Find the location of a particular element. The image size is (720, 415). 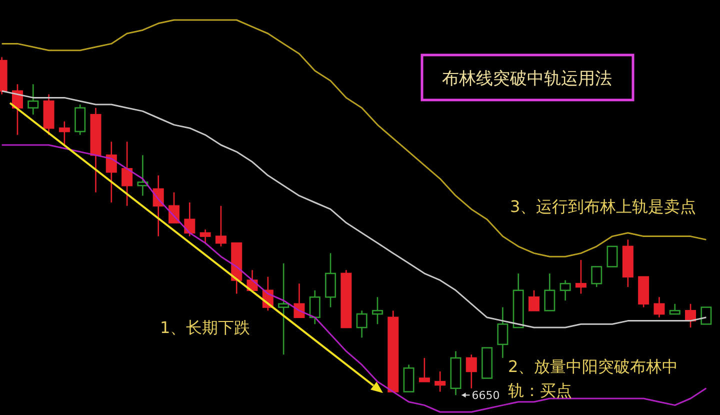

annotation: 3、运行到布林上轨是卖点 is located at coordinates (603, 206).